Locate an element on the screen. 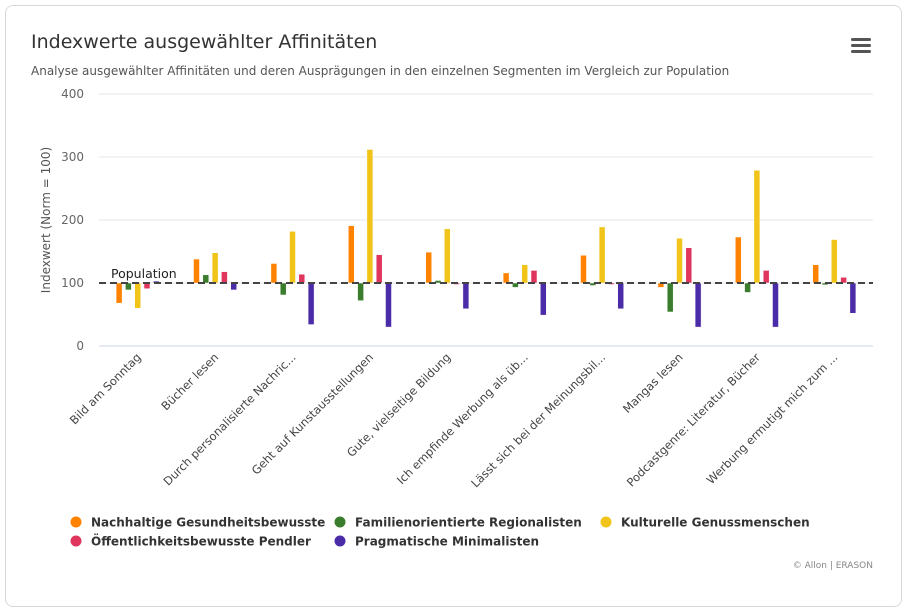 This screenshot has height=613, width=907. legend-label: Öffentlichkeitsbewusste Pendler is located at coordinates (201, 541).